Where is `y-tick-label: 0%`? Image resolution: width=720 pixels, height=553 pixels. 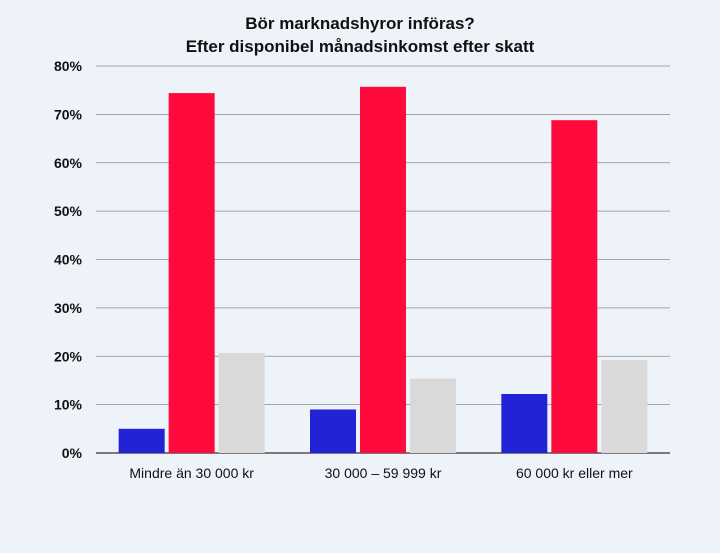
y-tick-label: 0% is located at coordinates (72, 453).